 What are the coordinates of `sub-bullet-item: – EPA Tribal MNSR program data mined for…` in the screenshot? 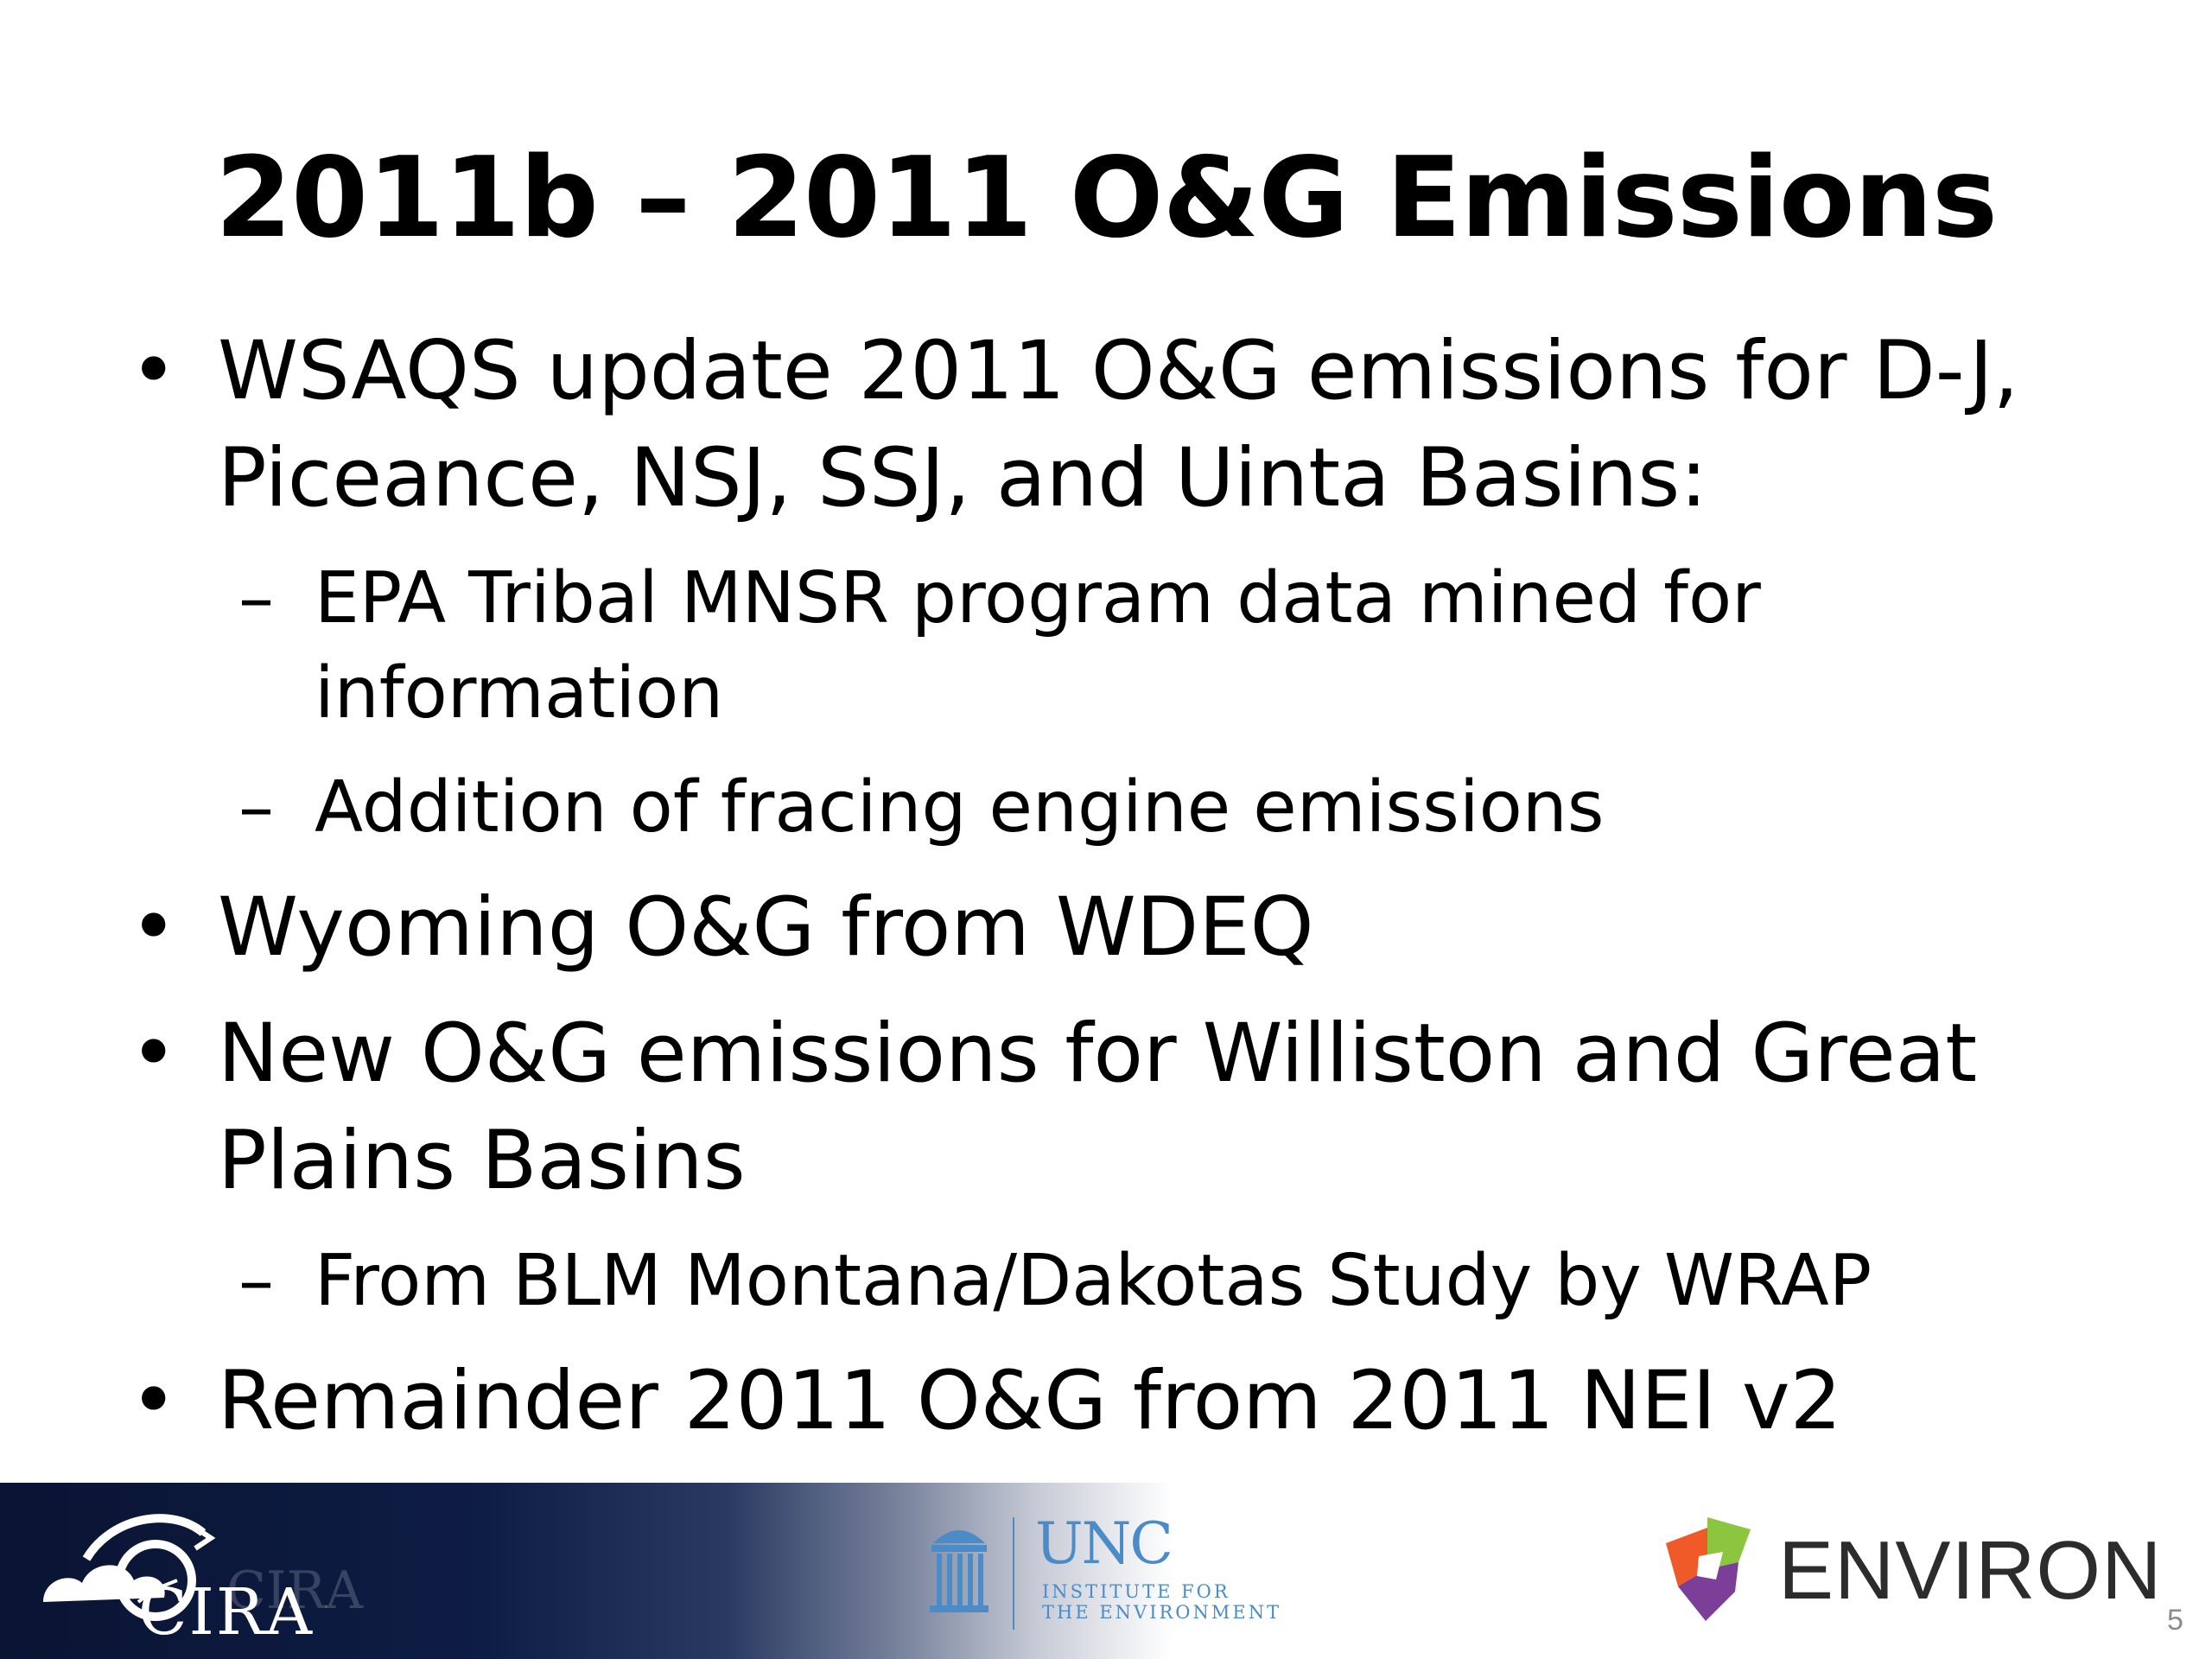 It's located at (1115, 646).